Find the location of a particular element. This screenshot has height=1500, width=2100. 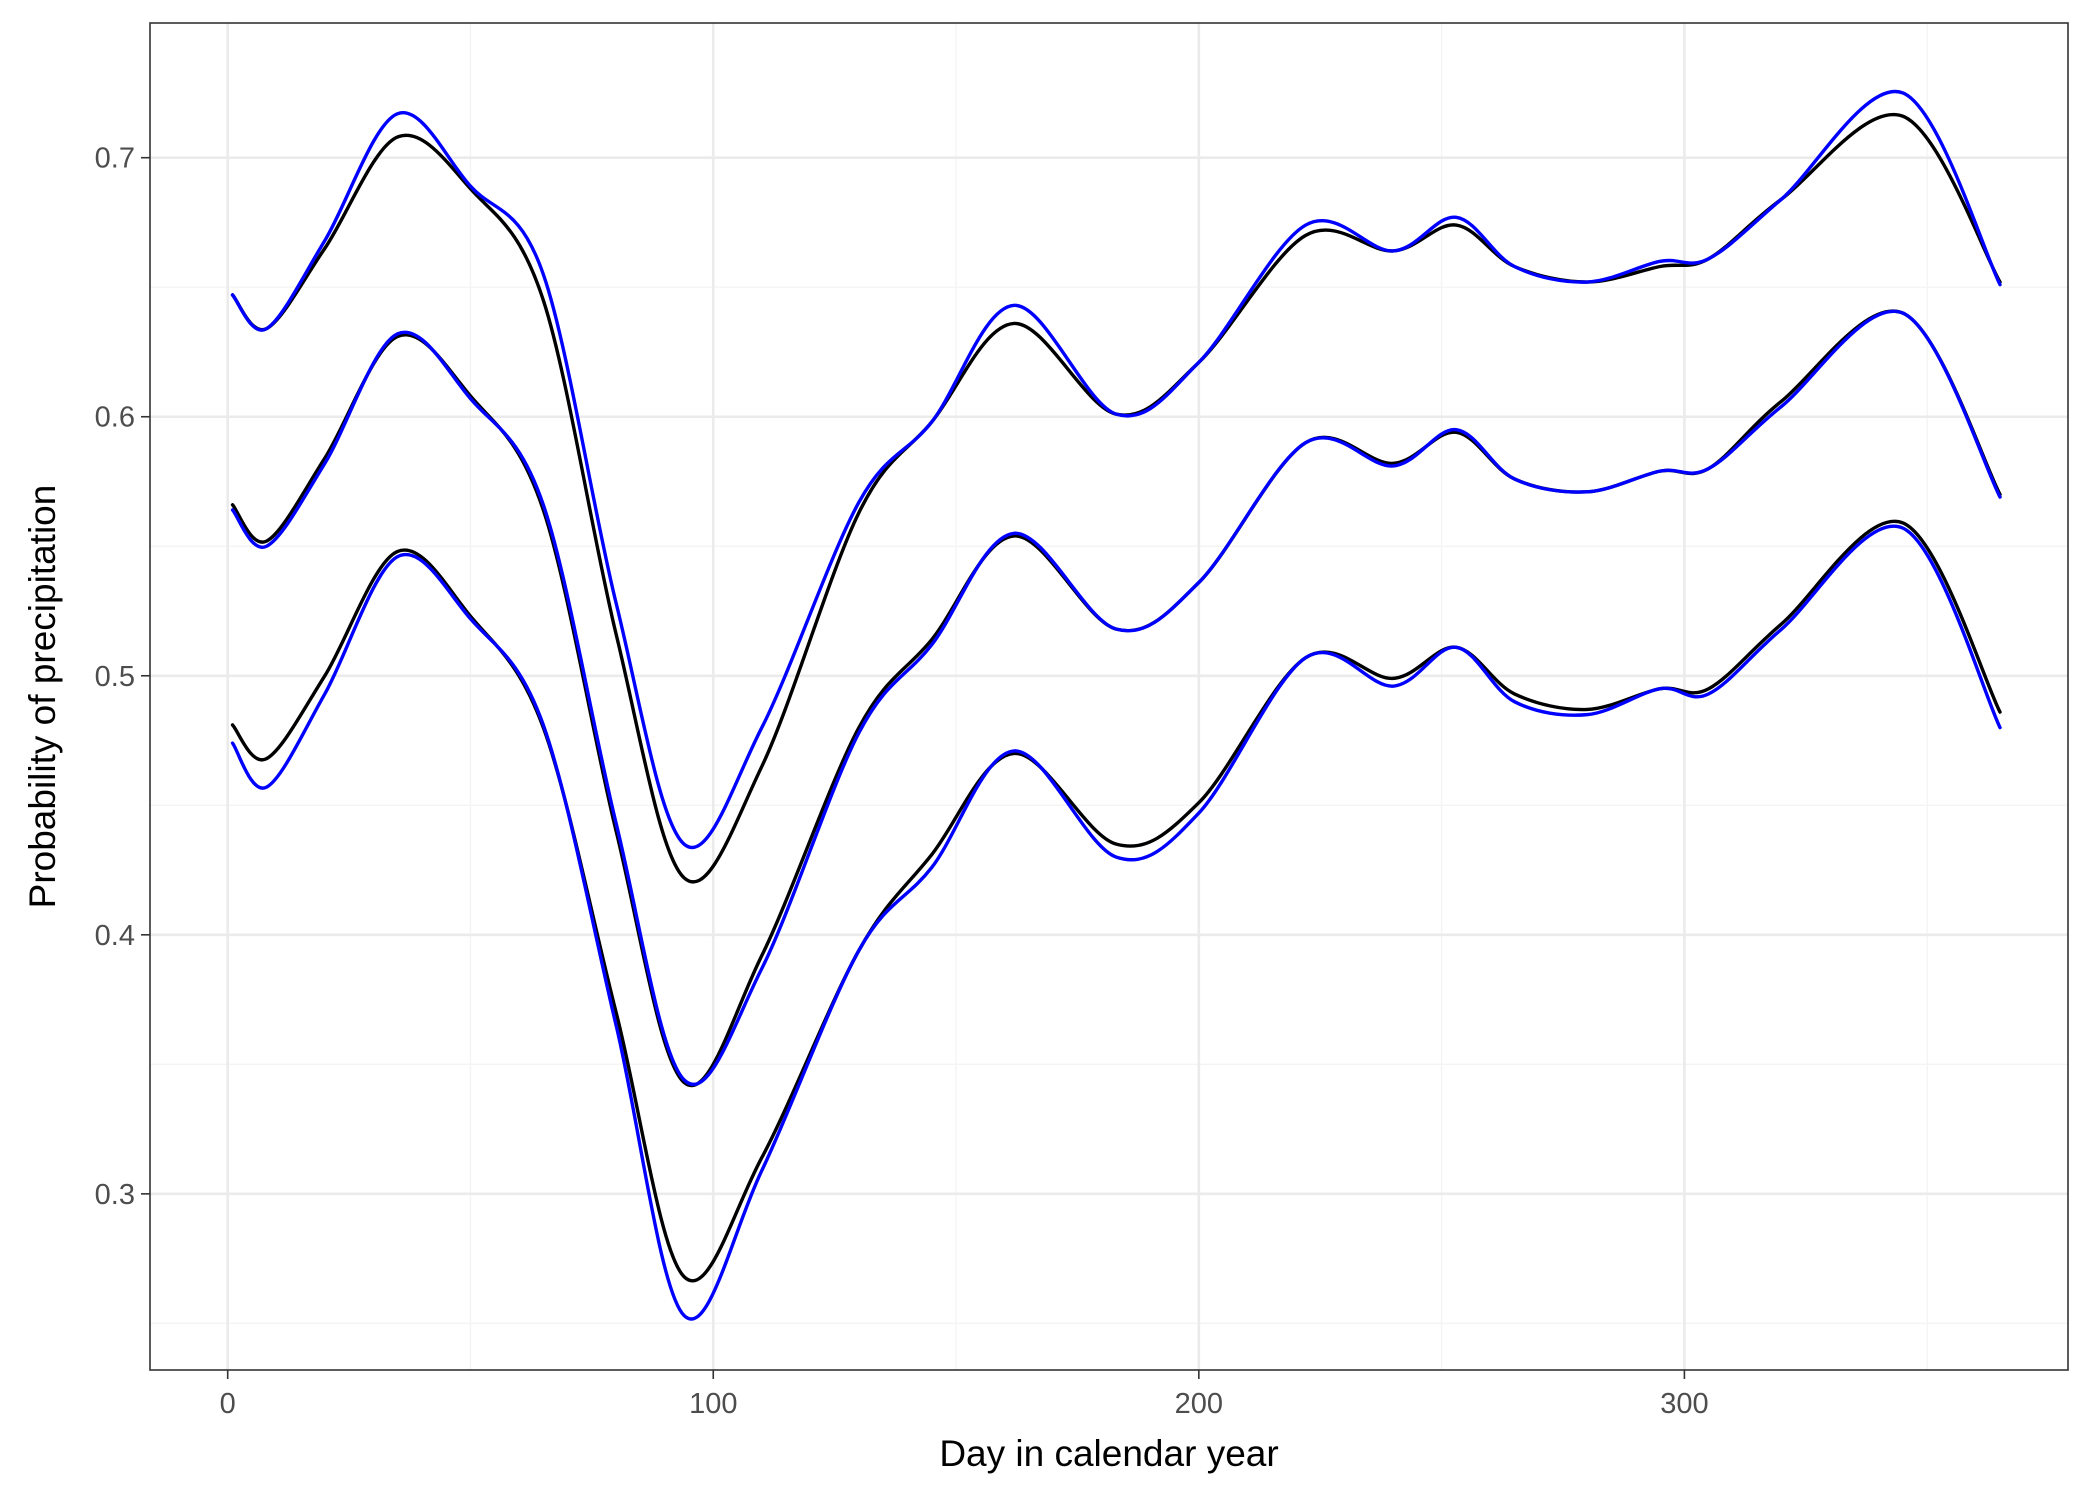

y-tick-label: 0.5 is located at coordinates (115, 677).